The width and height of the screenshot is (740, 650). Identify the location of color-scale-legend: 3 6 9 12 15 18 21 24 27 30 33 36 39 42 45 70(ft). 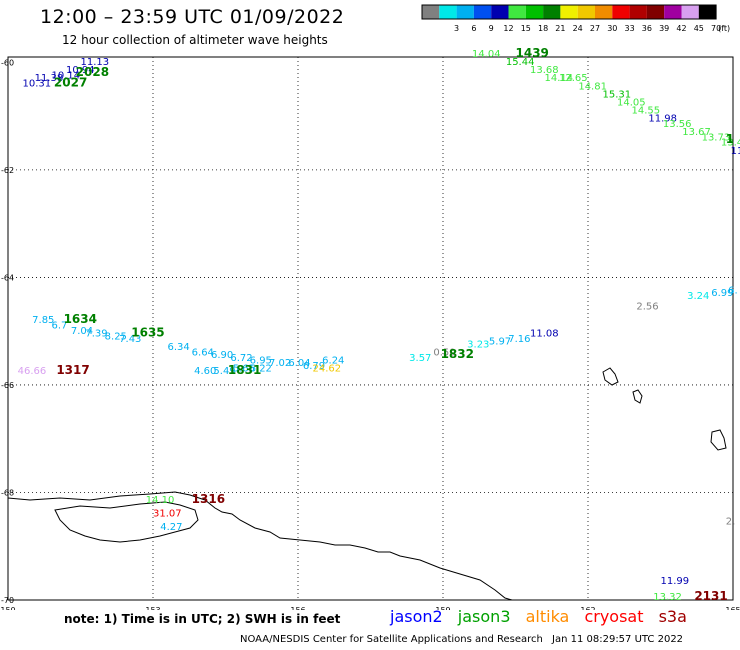
(575, 18).